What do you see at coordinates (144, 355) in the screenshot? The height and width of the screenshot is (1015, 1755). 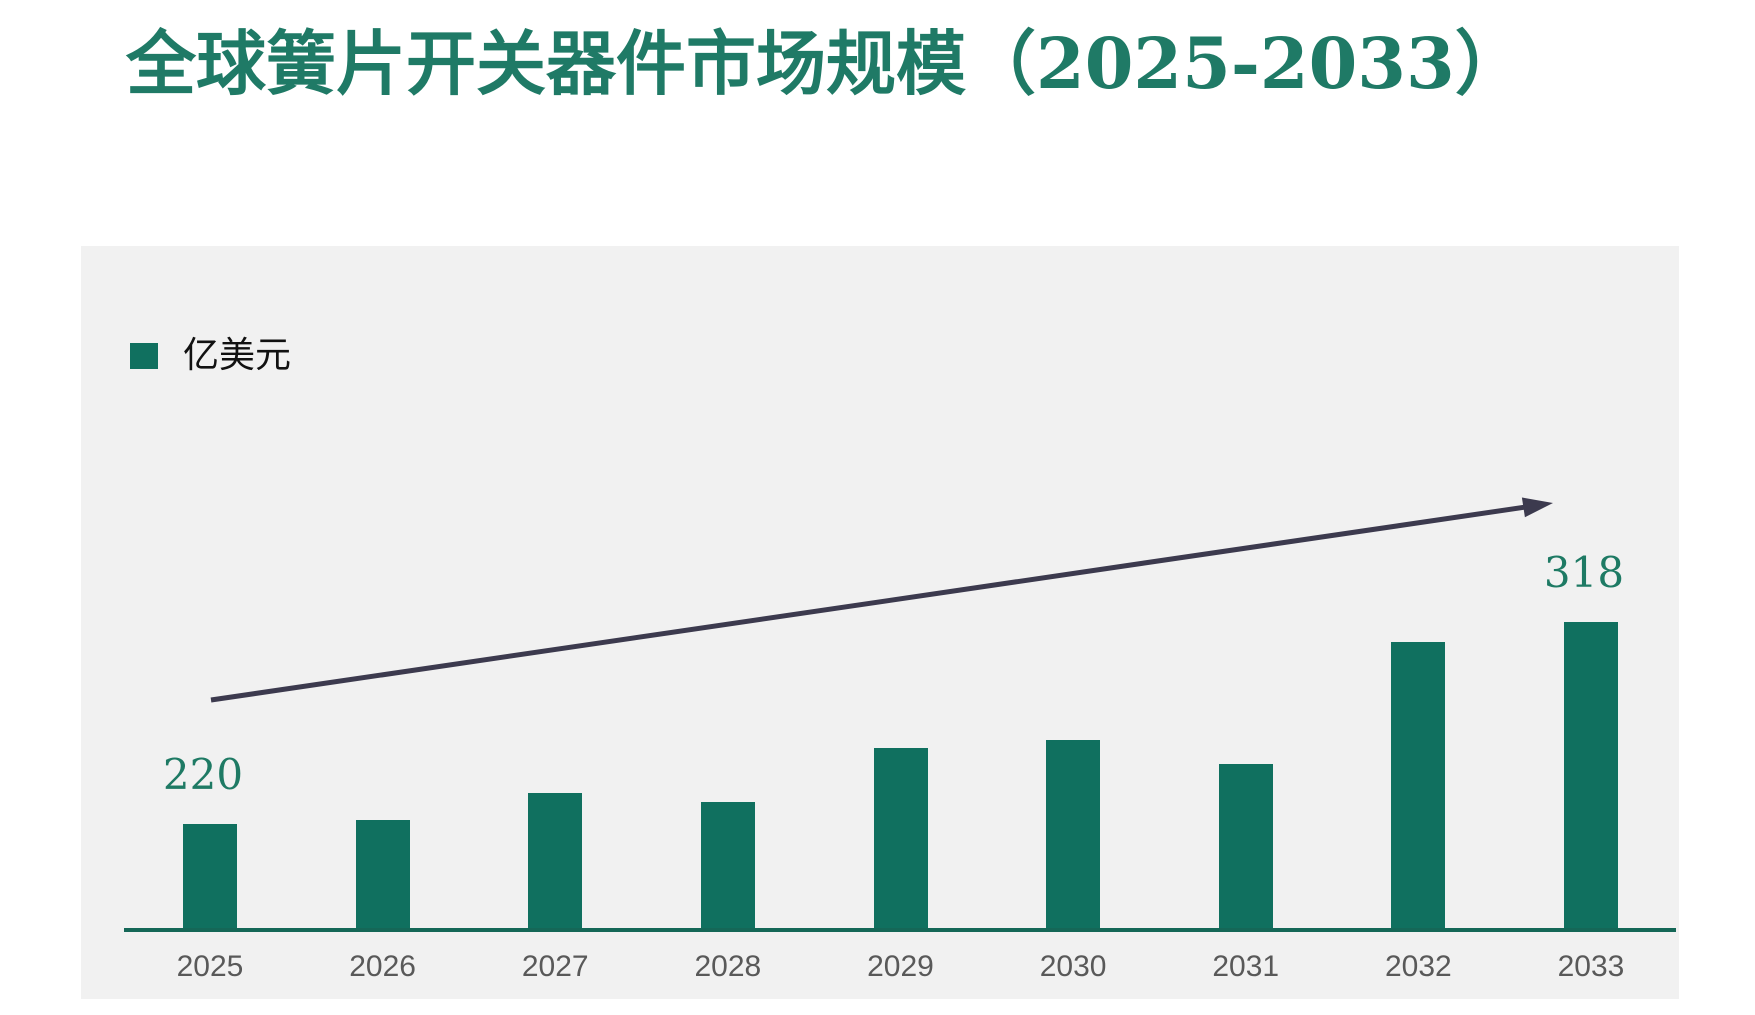 I see `legend-swatch-icon` at bounding box center [144, 355].